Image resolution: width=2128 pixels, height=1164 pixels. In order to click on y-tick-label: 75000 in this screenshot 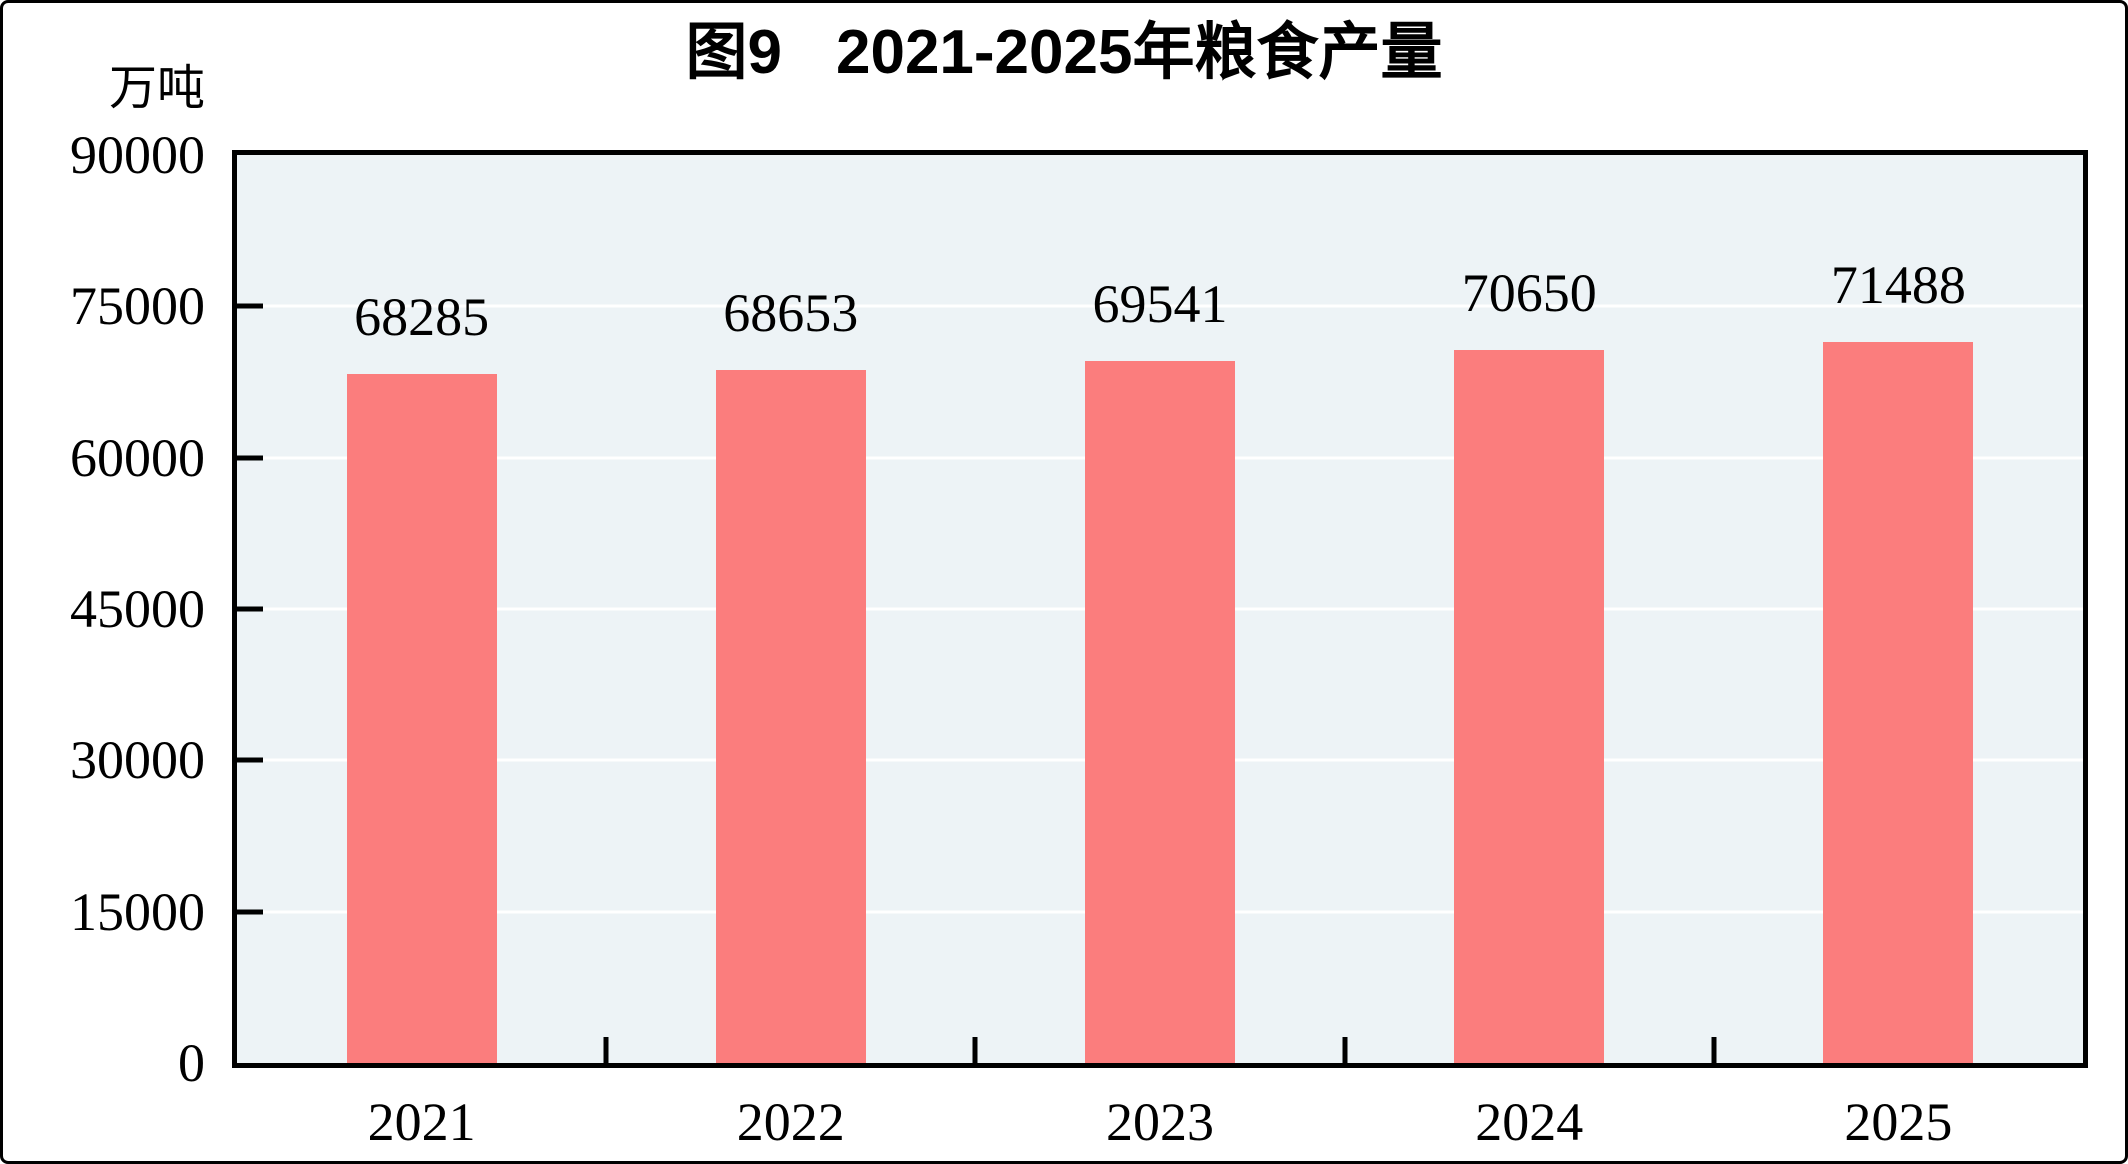, I will do `click(137, 306)`.